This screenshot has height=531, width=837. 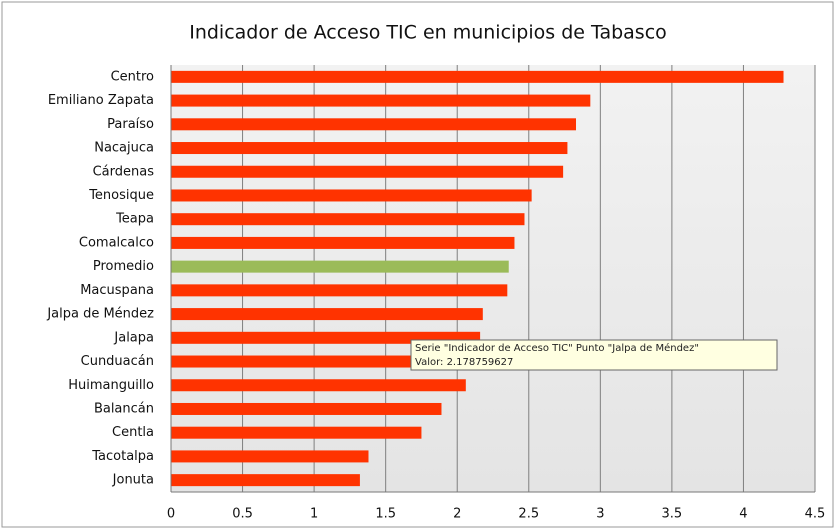 What do you see at coordinates (100, 314) in the screenshot?
I see `y-tick-label: Jalpa de Méndez` at bounding box center [100, 314].